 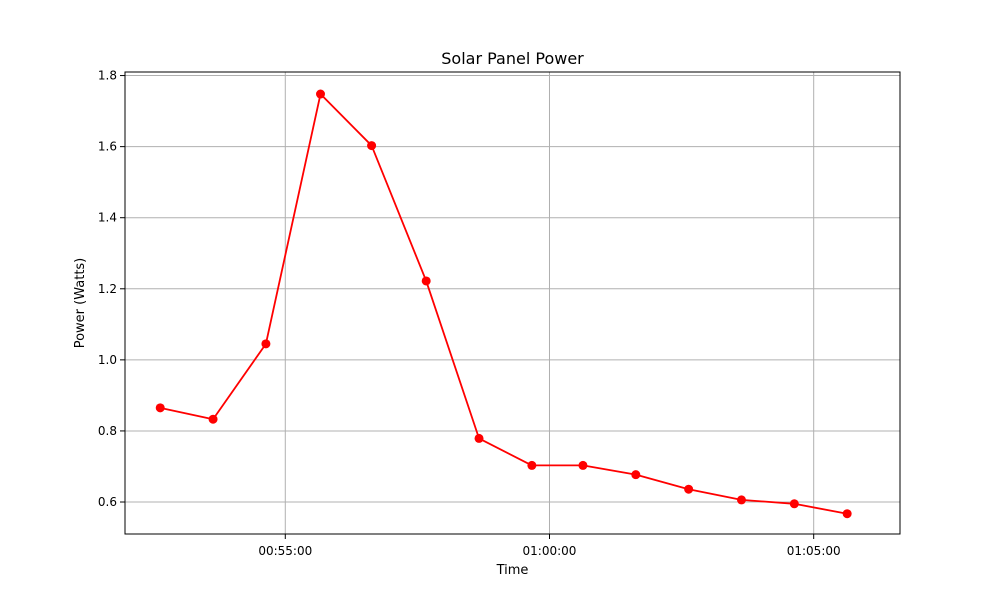 What do you see at coordinates (80, 303) in the screenshot?
I see `y-axis-label: Power (Watts)` at bounding box center [80, 303].